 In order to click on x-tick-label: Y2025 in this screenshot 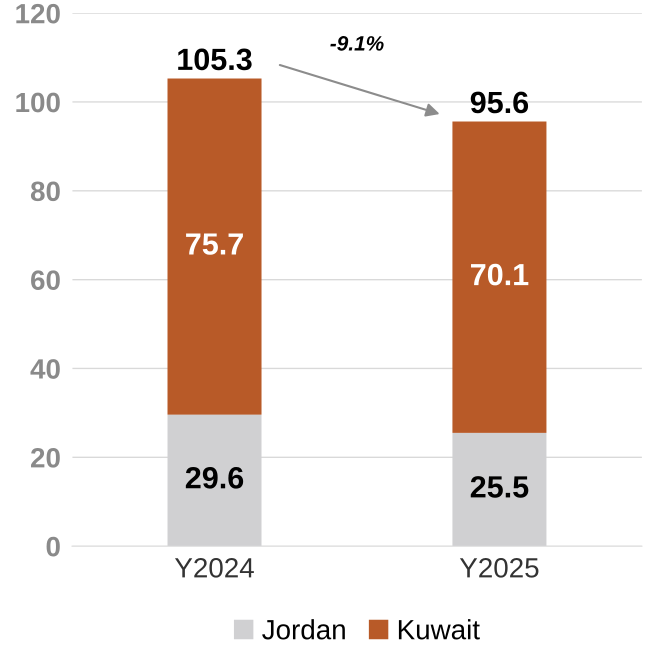, I will do `click(499, 568)`.